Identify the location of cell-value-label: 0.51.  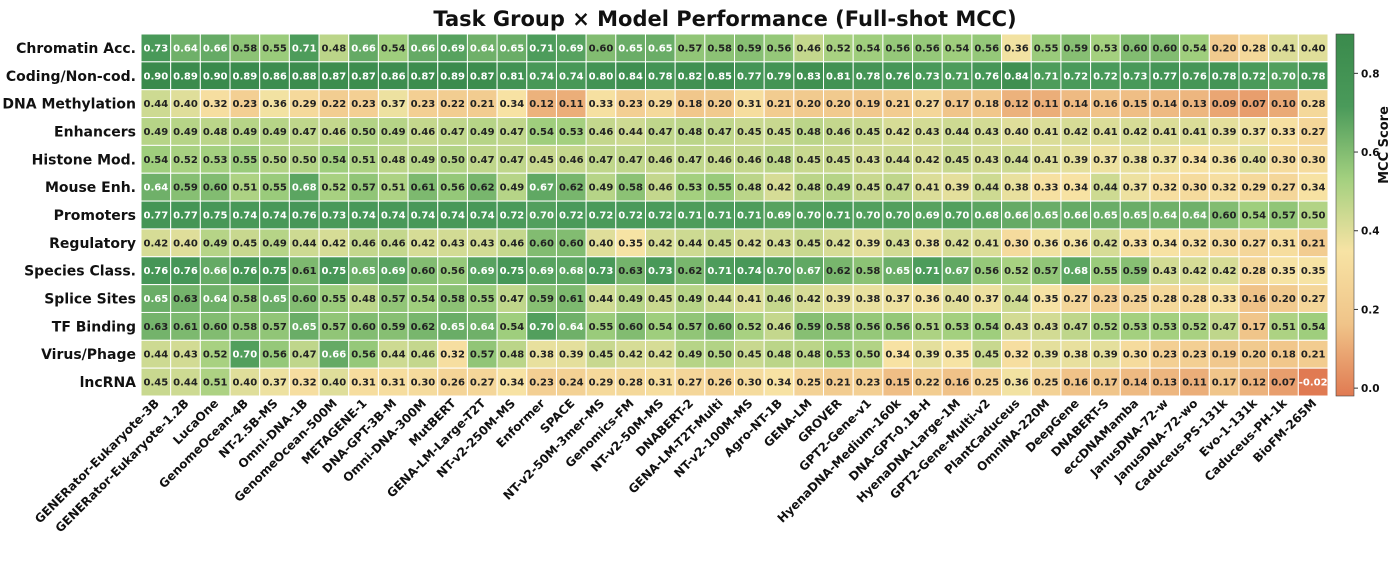
(363, 160).